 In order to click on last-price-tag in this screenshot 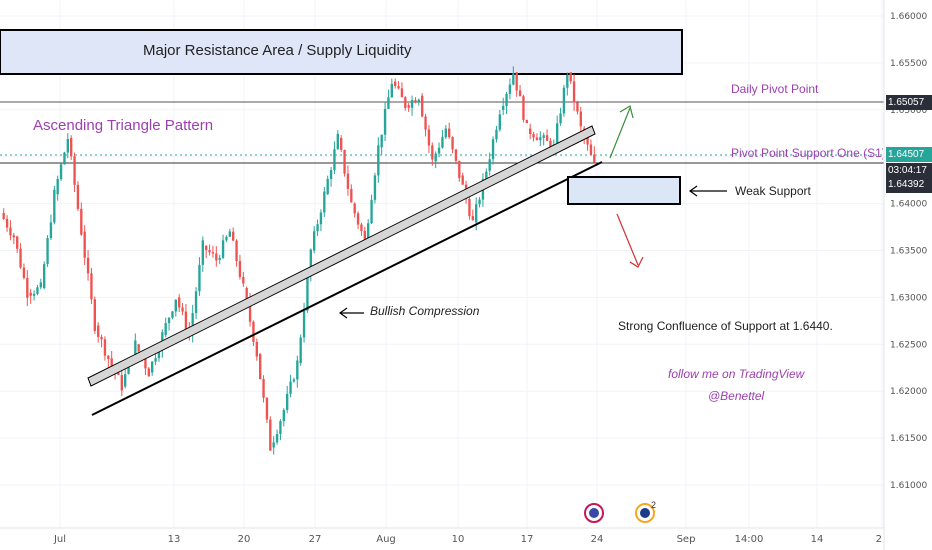, I will do `click(909, 178)`.